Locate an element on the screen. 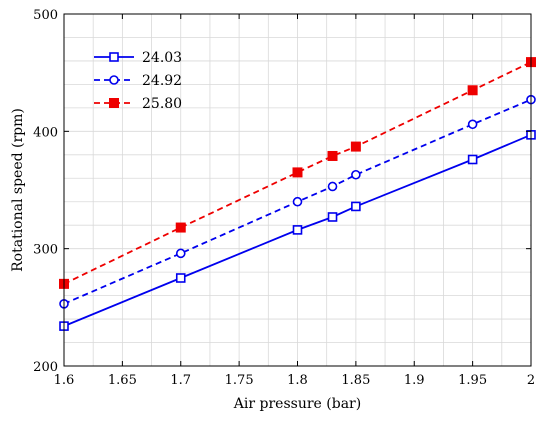 This screenshot has height=422, width=550. x-tick-label: 1.9 is located at coordinates (414, 380).